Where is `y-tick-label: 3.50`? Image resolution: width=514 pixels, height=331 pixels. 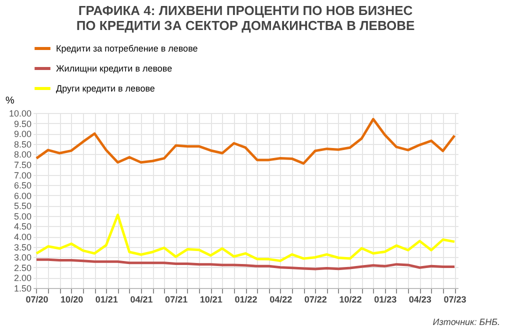
y-tick-label: 3.50 is located at coordinates (23, 247).